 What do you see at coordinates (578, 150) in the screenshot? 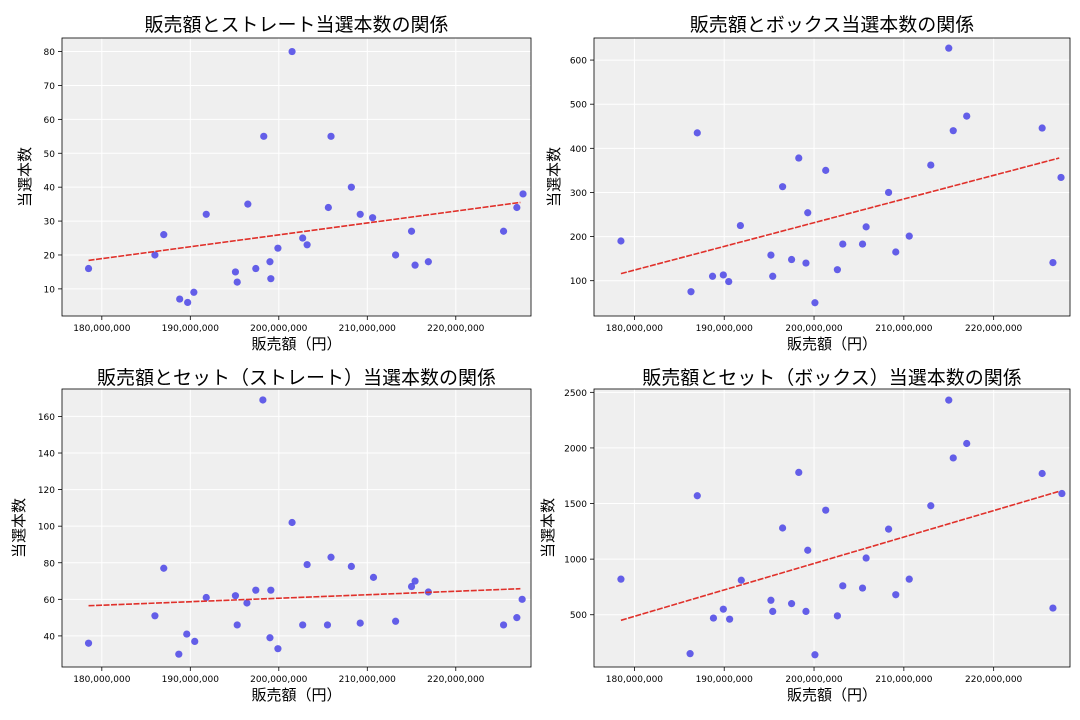
I see `y-tick-label: 400` at bounding box center [578, 150].